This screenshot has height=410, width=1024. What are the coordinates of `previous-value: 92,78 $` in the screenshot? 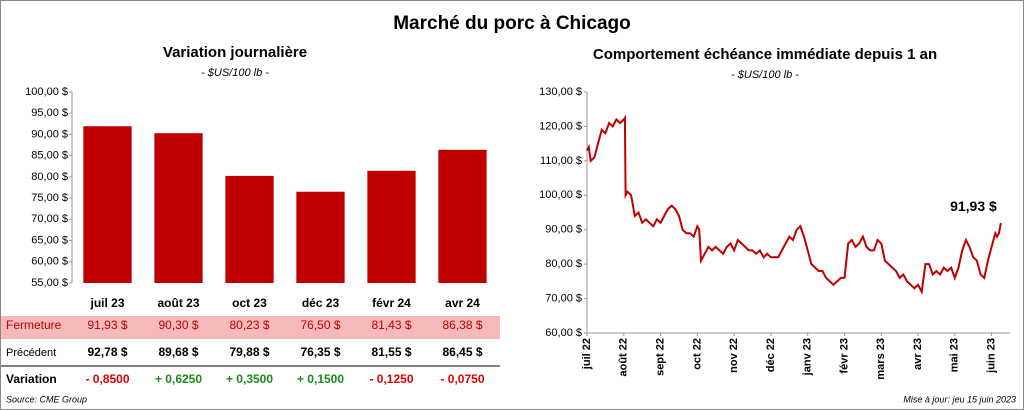 It's located at (107, 352).